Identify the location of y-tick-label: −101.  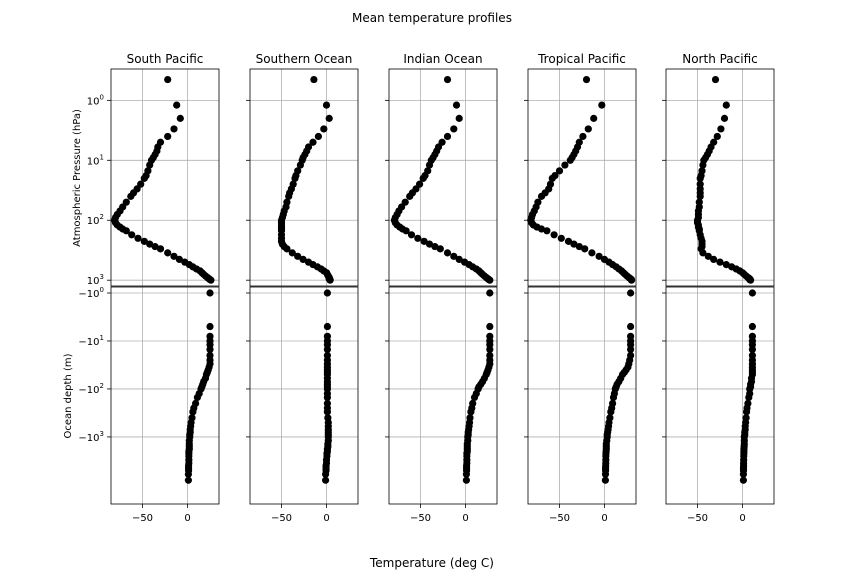
(91, 341).